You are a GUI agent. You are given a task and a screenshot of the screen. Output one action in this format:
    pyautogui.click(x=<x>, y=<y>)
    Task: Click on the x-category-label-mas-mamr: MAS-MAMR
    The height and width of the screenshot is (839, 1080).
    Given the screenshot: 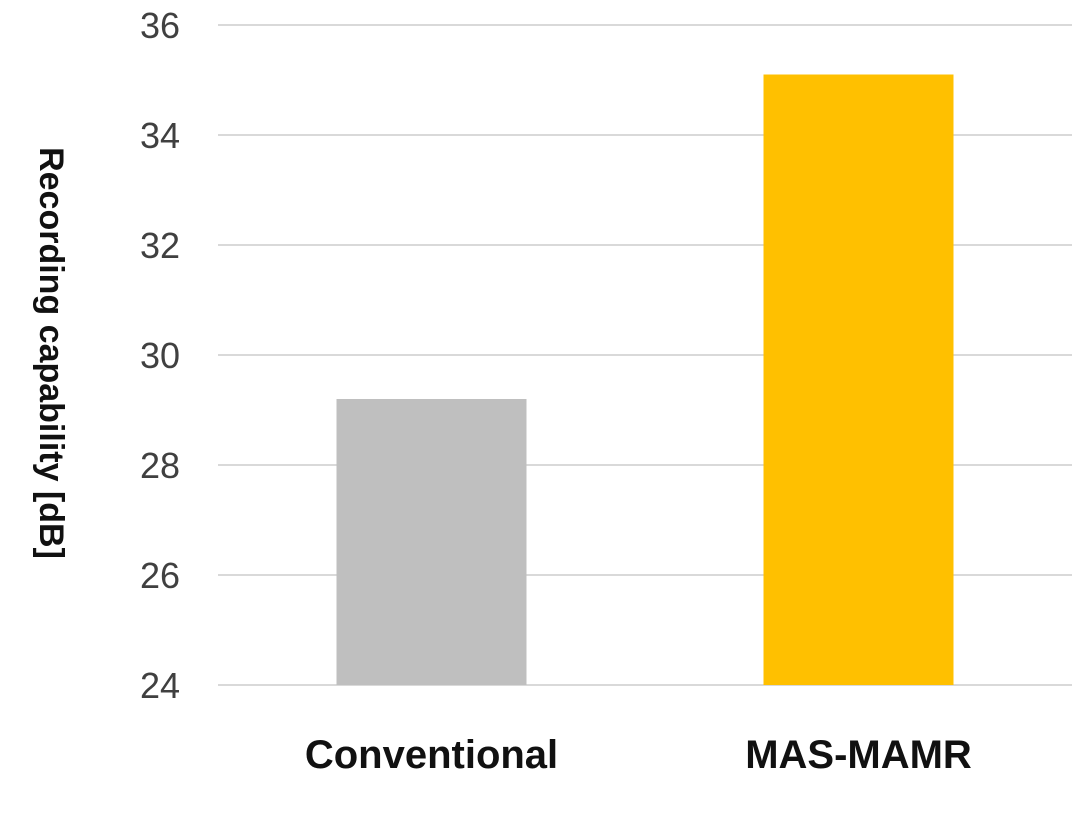 What is the action you would take?
    pyautogui.click(x=858, y=755)
    